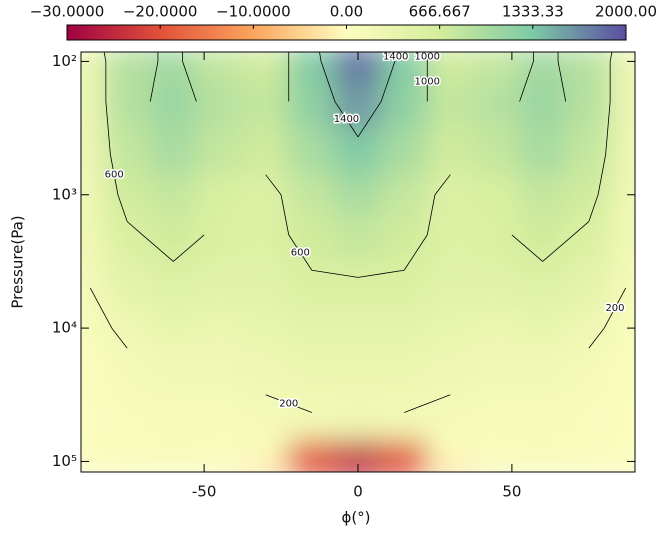  What do you see at coordinates (511, 492) in the screenshot?
I see `x-tick-label: 50` at bounding box center [511, 492].